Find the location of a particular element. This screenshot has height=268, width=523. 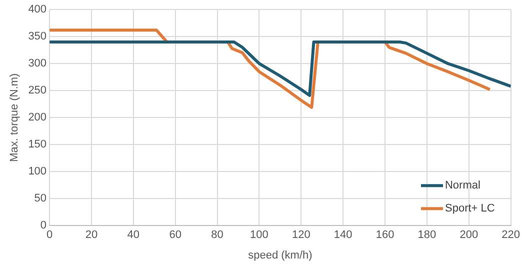

y-tick-label: 100 is located at coordinates (37, 172).